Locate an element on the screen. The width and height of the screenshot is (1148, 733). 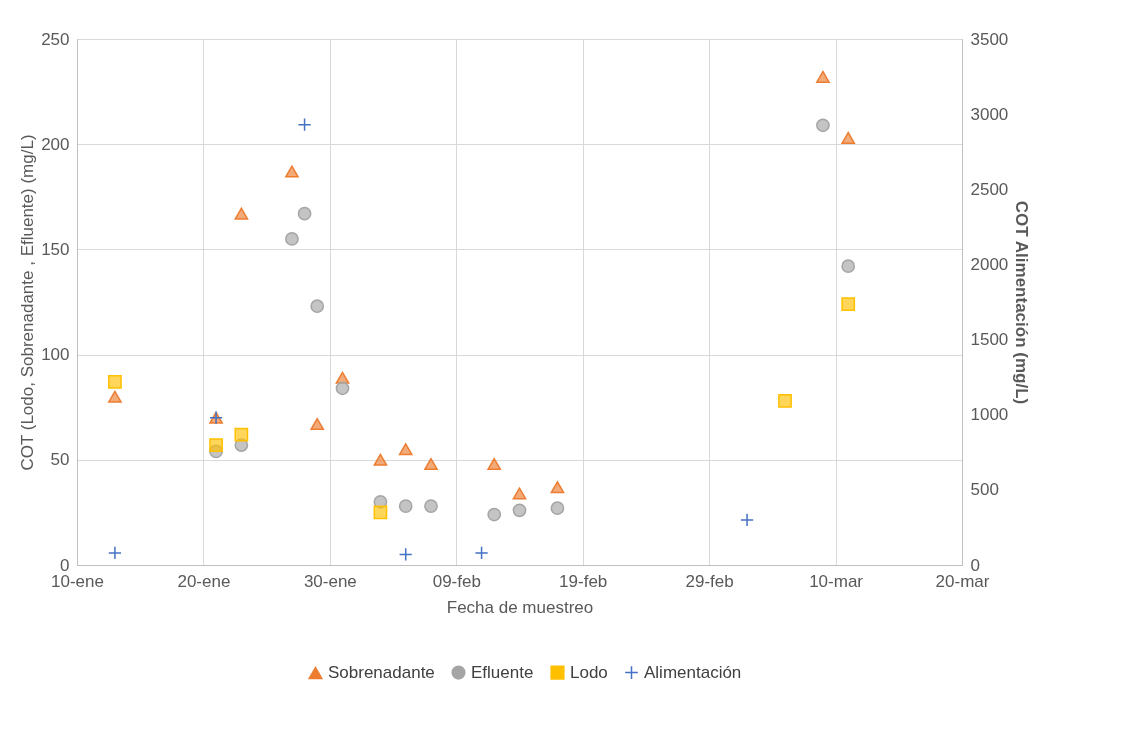
y-tick-label: 200 is located at coordinates (55, 144).